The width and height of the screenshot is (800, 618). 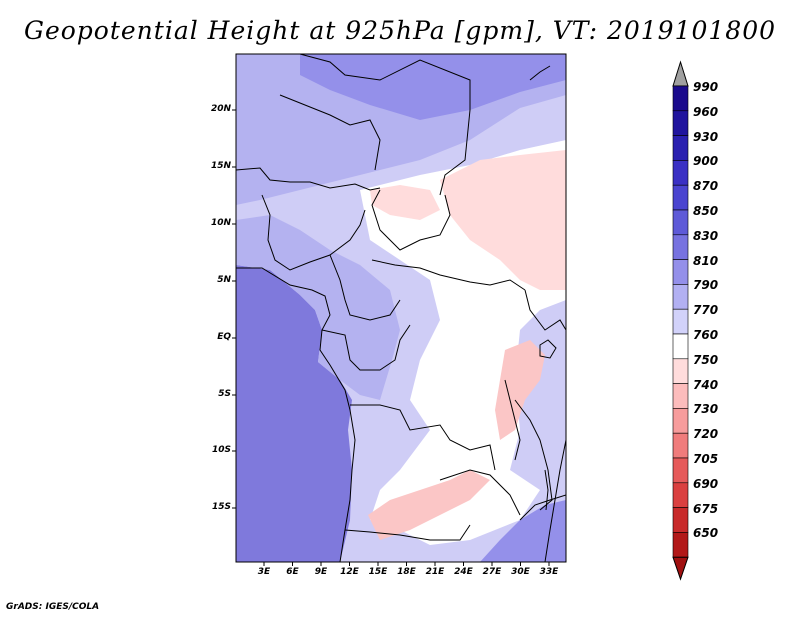 What do you see at coordinates (224, 394) in the screenshot?
I see `lat-label: 5S` at bounding box center [224, 394].